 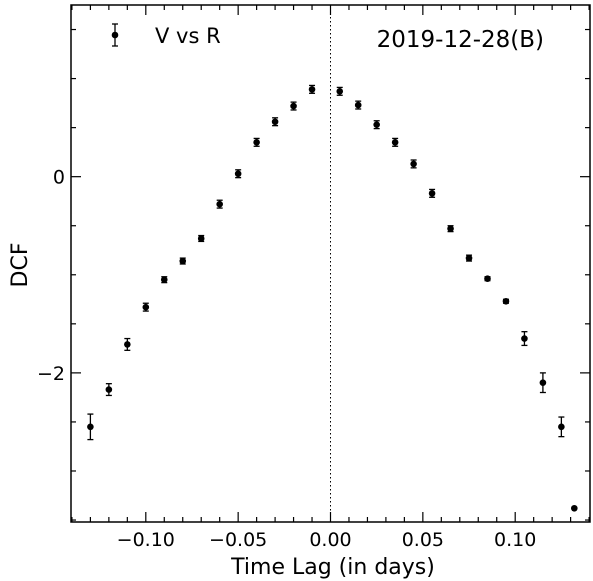 I want to click on legend: V vs R, so click(x=166, y=35).